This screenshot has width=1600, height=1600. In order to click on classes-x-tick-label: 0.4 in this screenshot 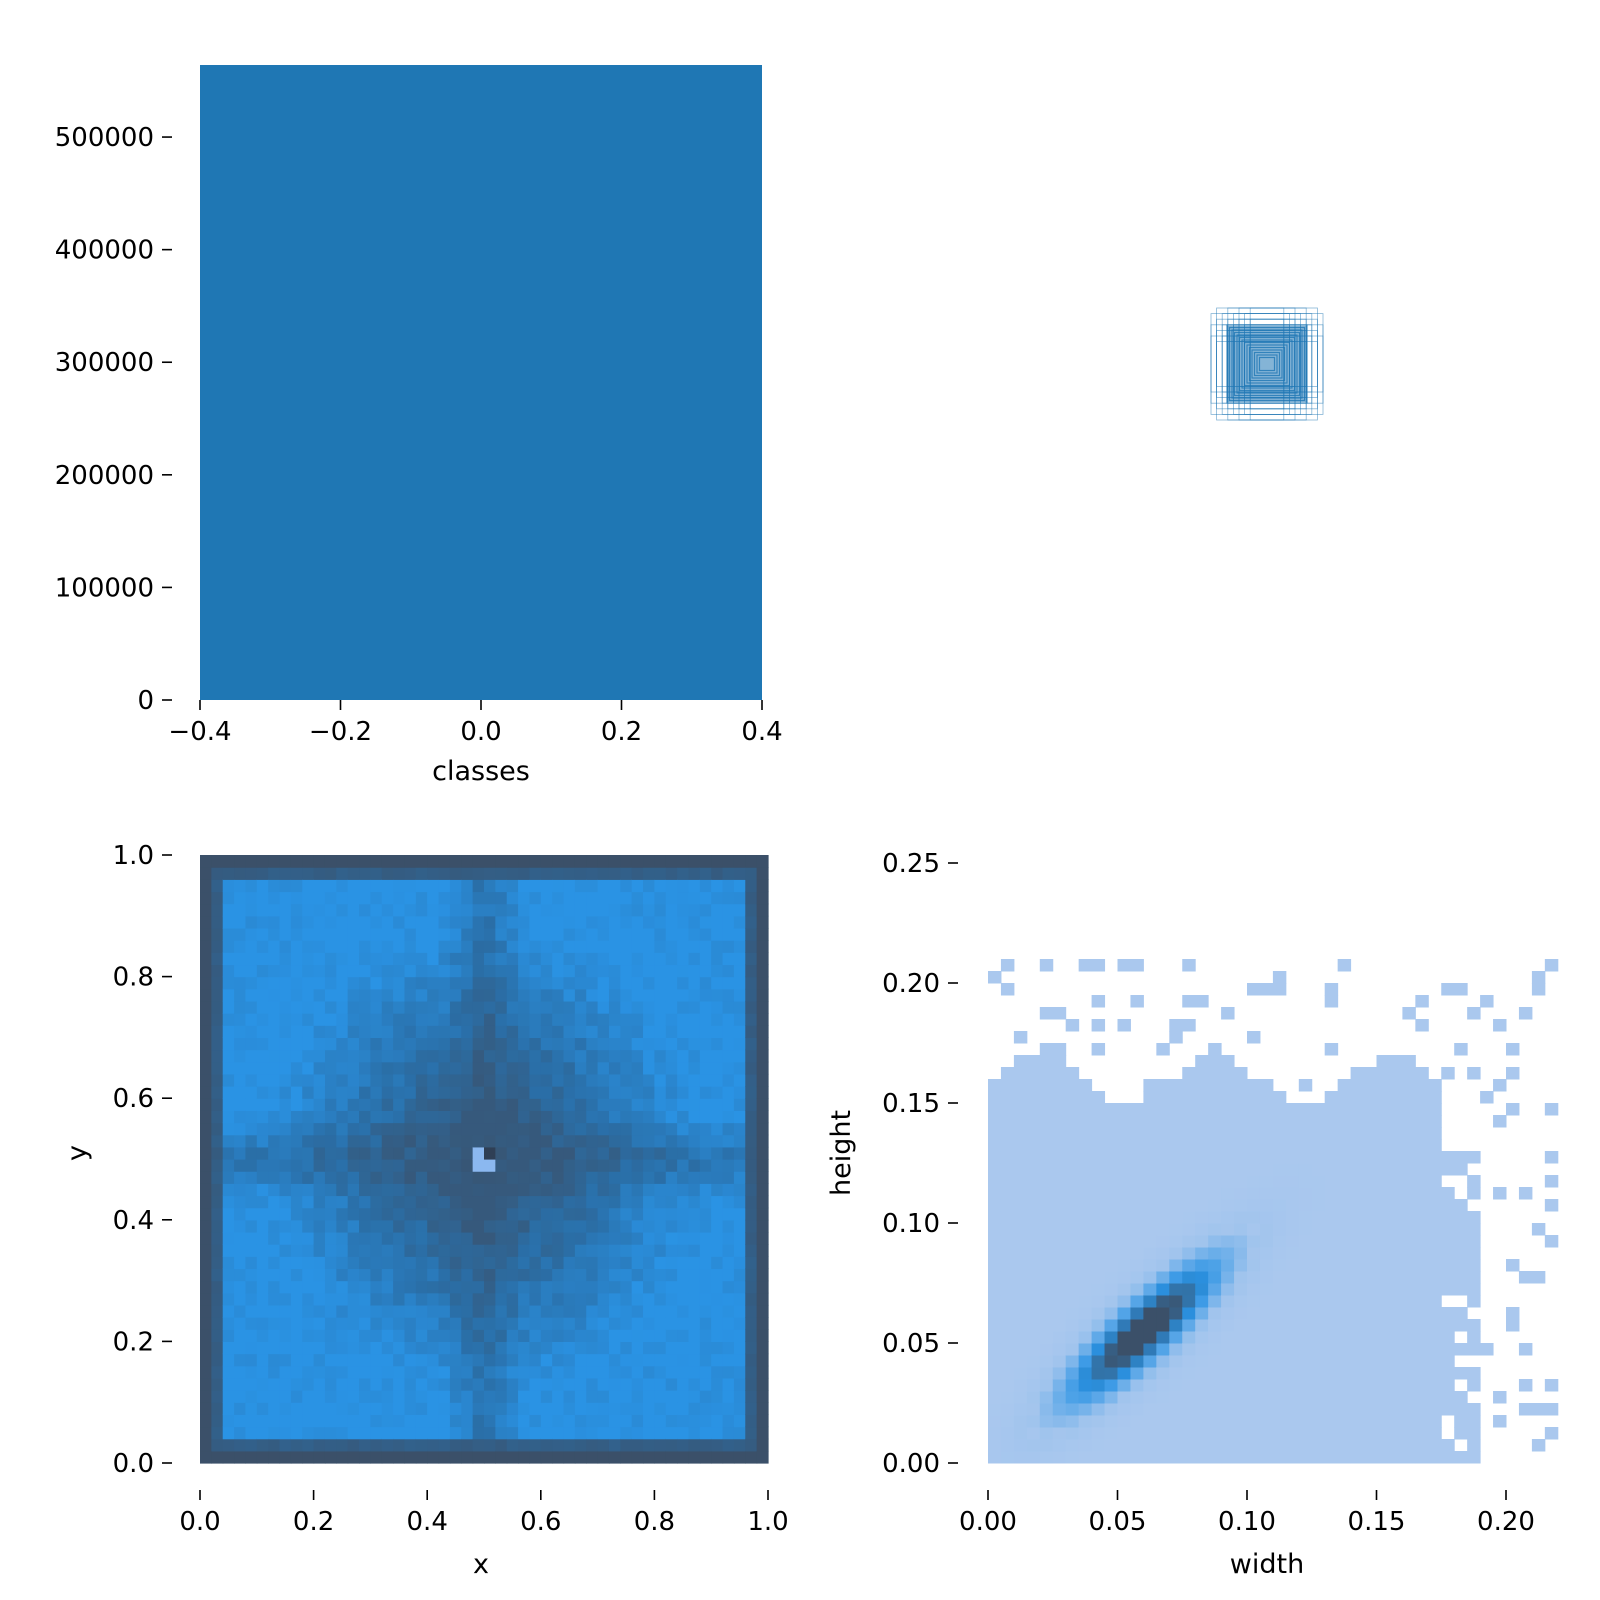, I will do `click(761, 732)`.